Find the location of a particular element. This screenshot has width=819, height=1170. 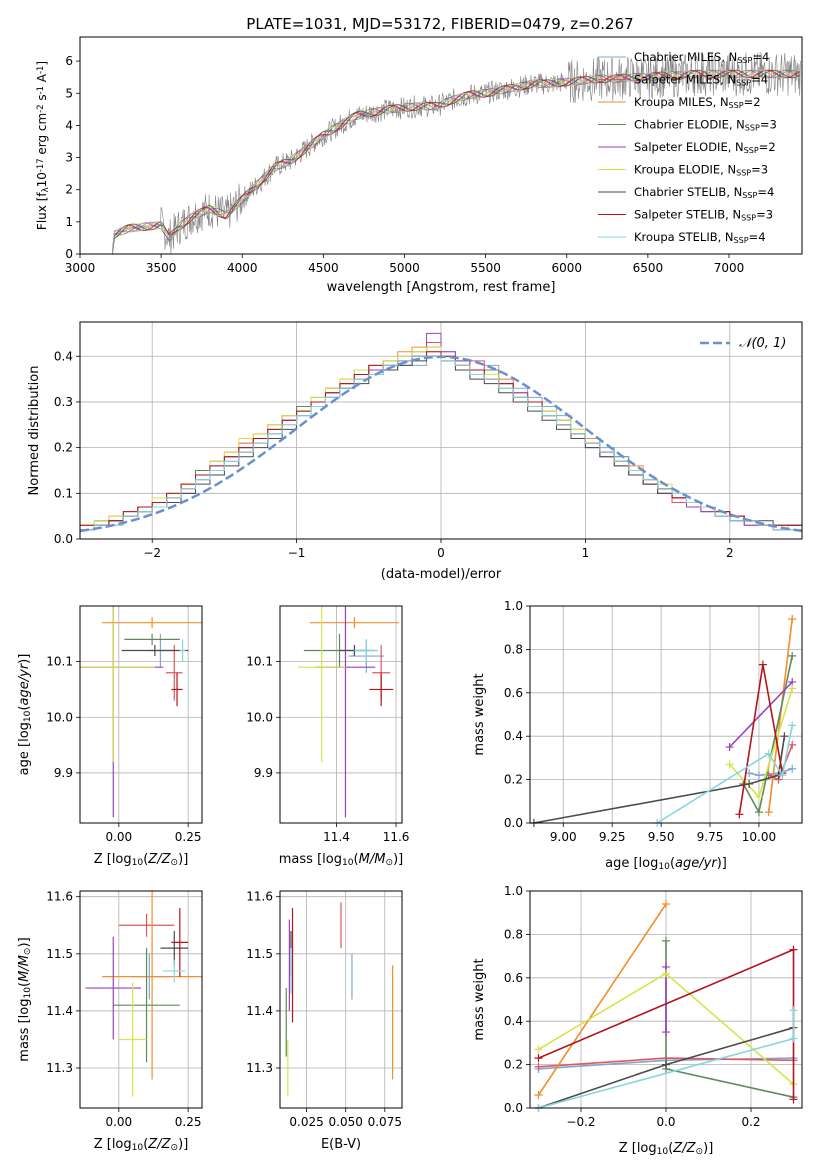

massweight-vs-z-series-group is located at coordinates (666, 1006).